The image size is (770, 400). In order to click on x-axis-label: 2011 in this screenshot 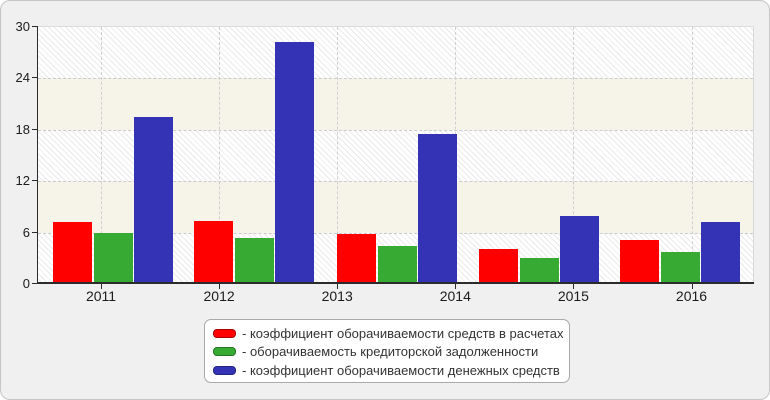, I will do `click(101, 296)`.